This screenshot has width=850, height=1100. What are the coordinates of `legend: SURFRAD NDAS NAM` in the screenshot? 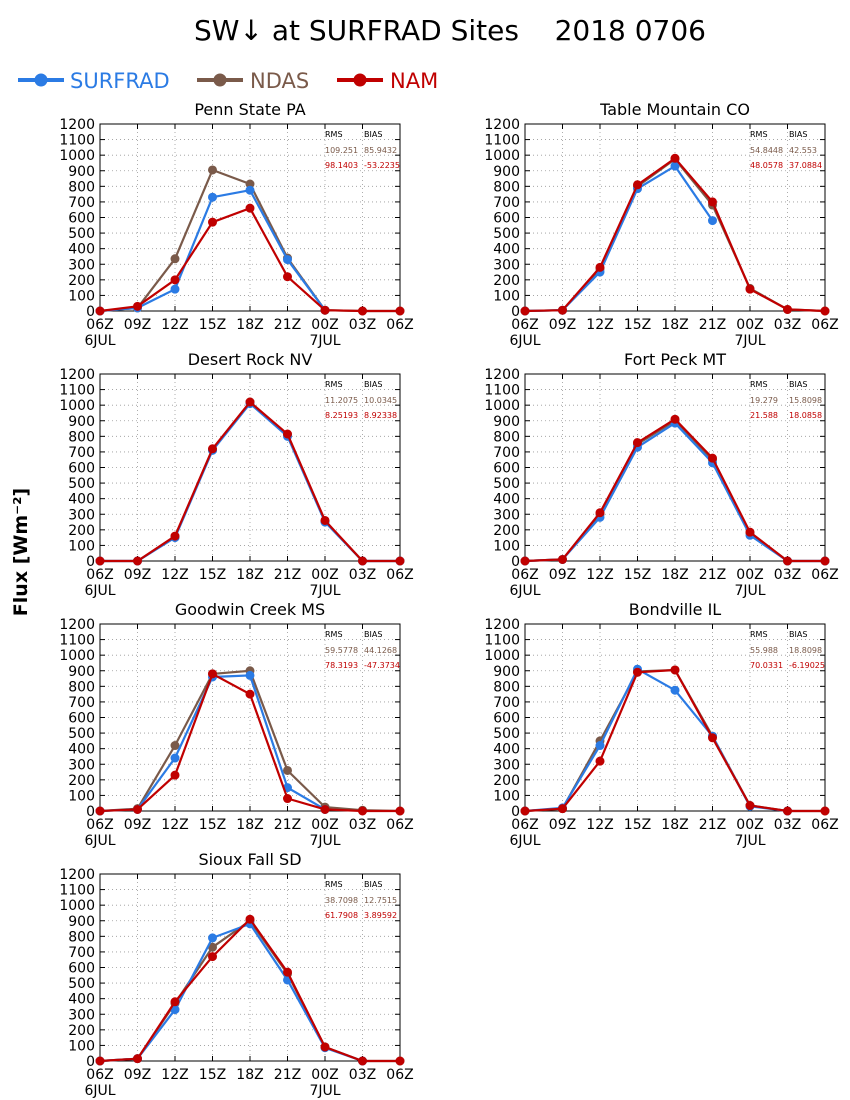 It's located at (228, 81).